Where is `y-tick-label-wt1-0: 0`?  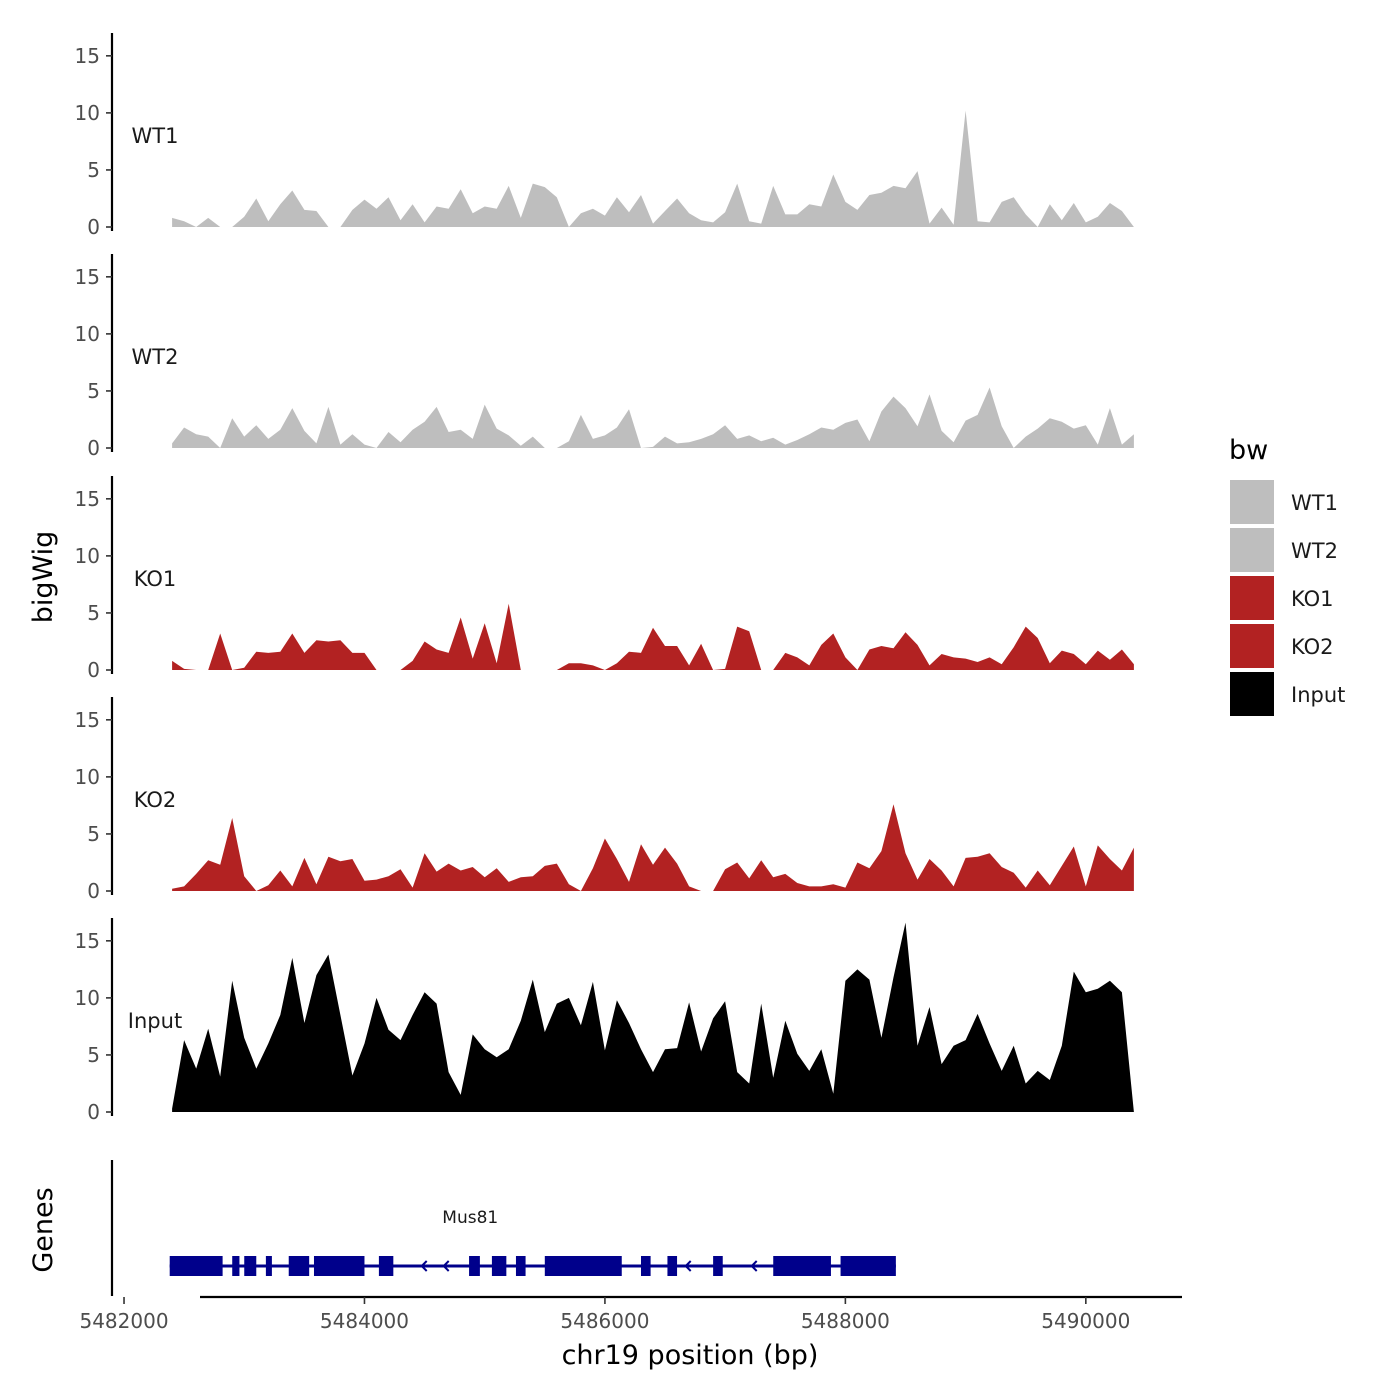 y-tick-label-wt1-0: 0 is located at coordinates (93, 227).